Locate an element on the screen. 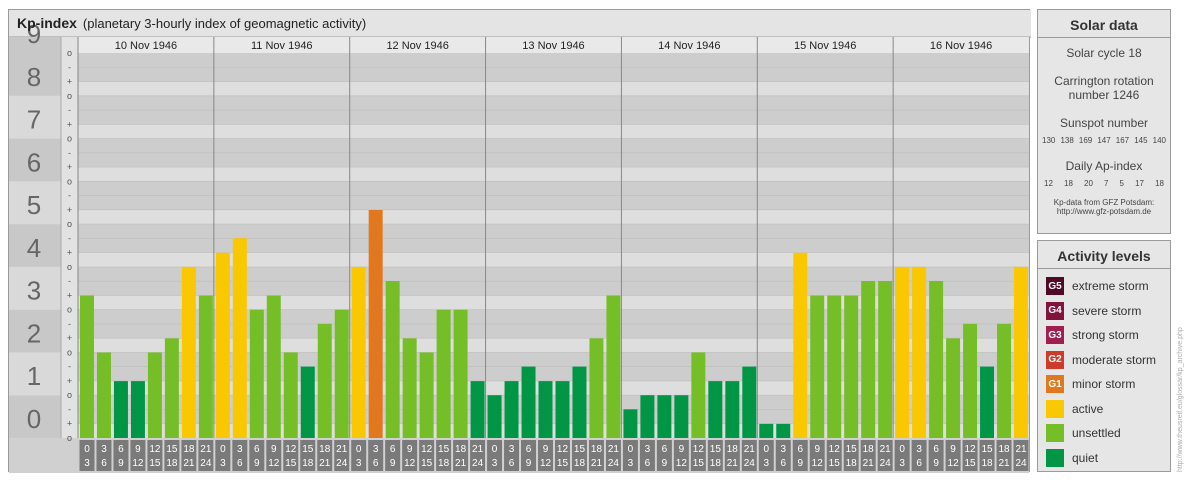 The image size is (1184, 480). legend-label: active is located at coordinates (1088, 408).